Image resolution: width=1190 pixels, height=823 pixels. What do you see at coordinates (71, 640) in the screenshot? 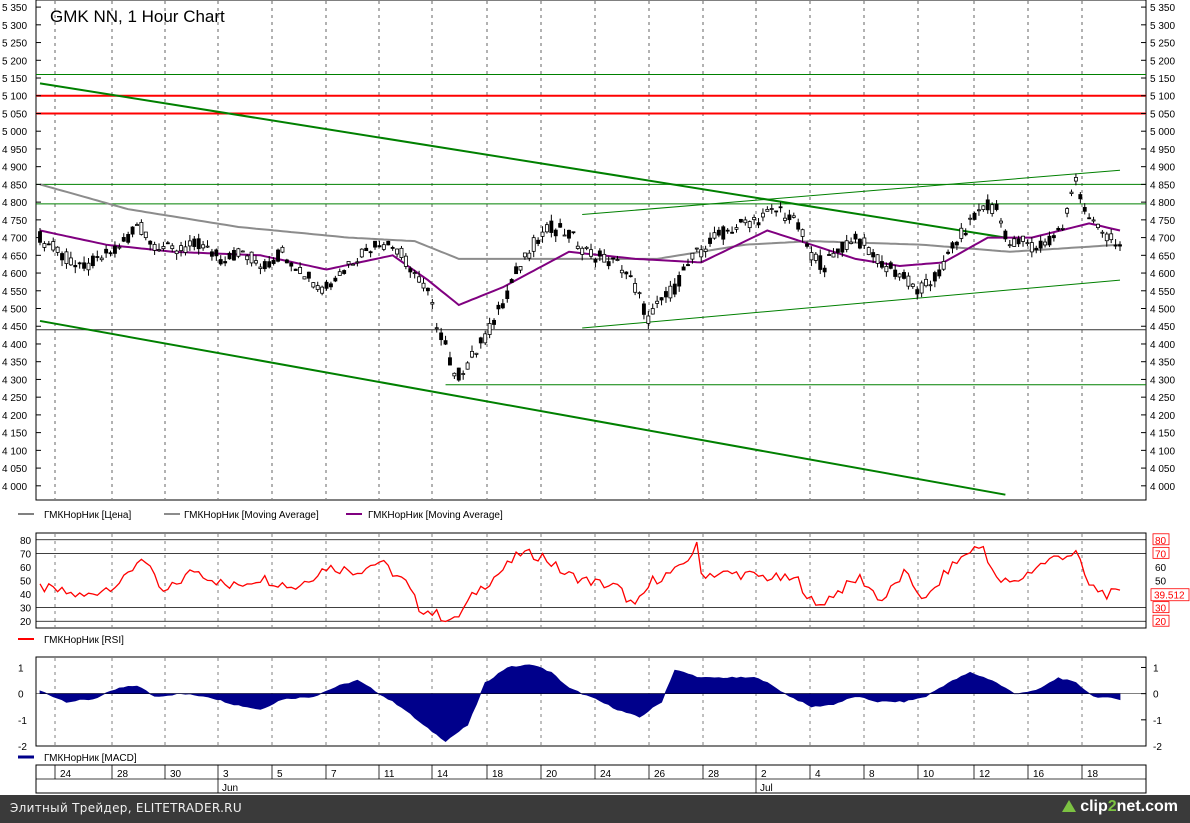
I see `rsi-legend: ГМКНорНик [RSI]` at bounding box center [71, 640].